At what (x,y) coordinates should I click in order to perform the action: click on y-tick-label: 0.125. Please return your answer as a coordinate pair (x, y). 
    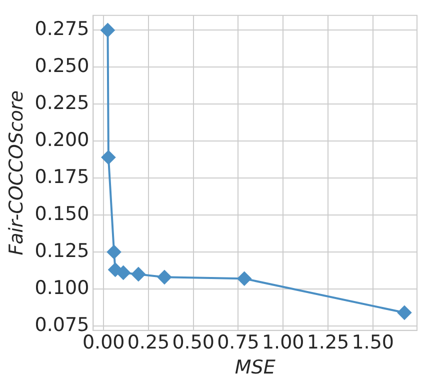
    Looking at the image, I should click on (62, 251).